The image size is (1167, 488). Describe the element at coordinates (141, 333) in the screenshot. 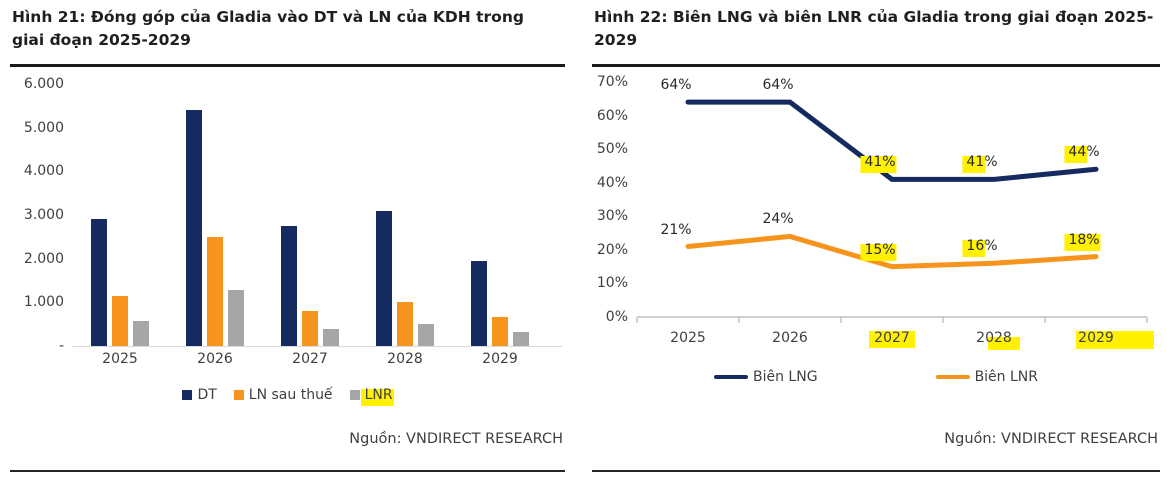

I see `bar-LNR-2025` at that location.